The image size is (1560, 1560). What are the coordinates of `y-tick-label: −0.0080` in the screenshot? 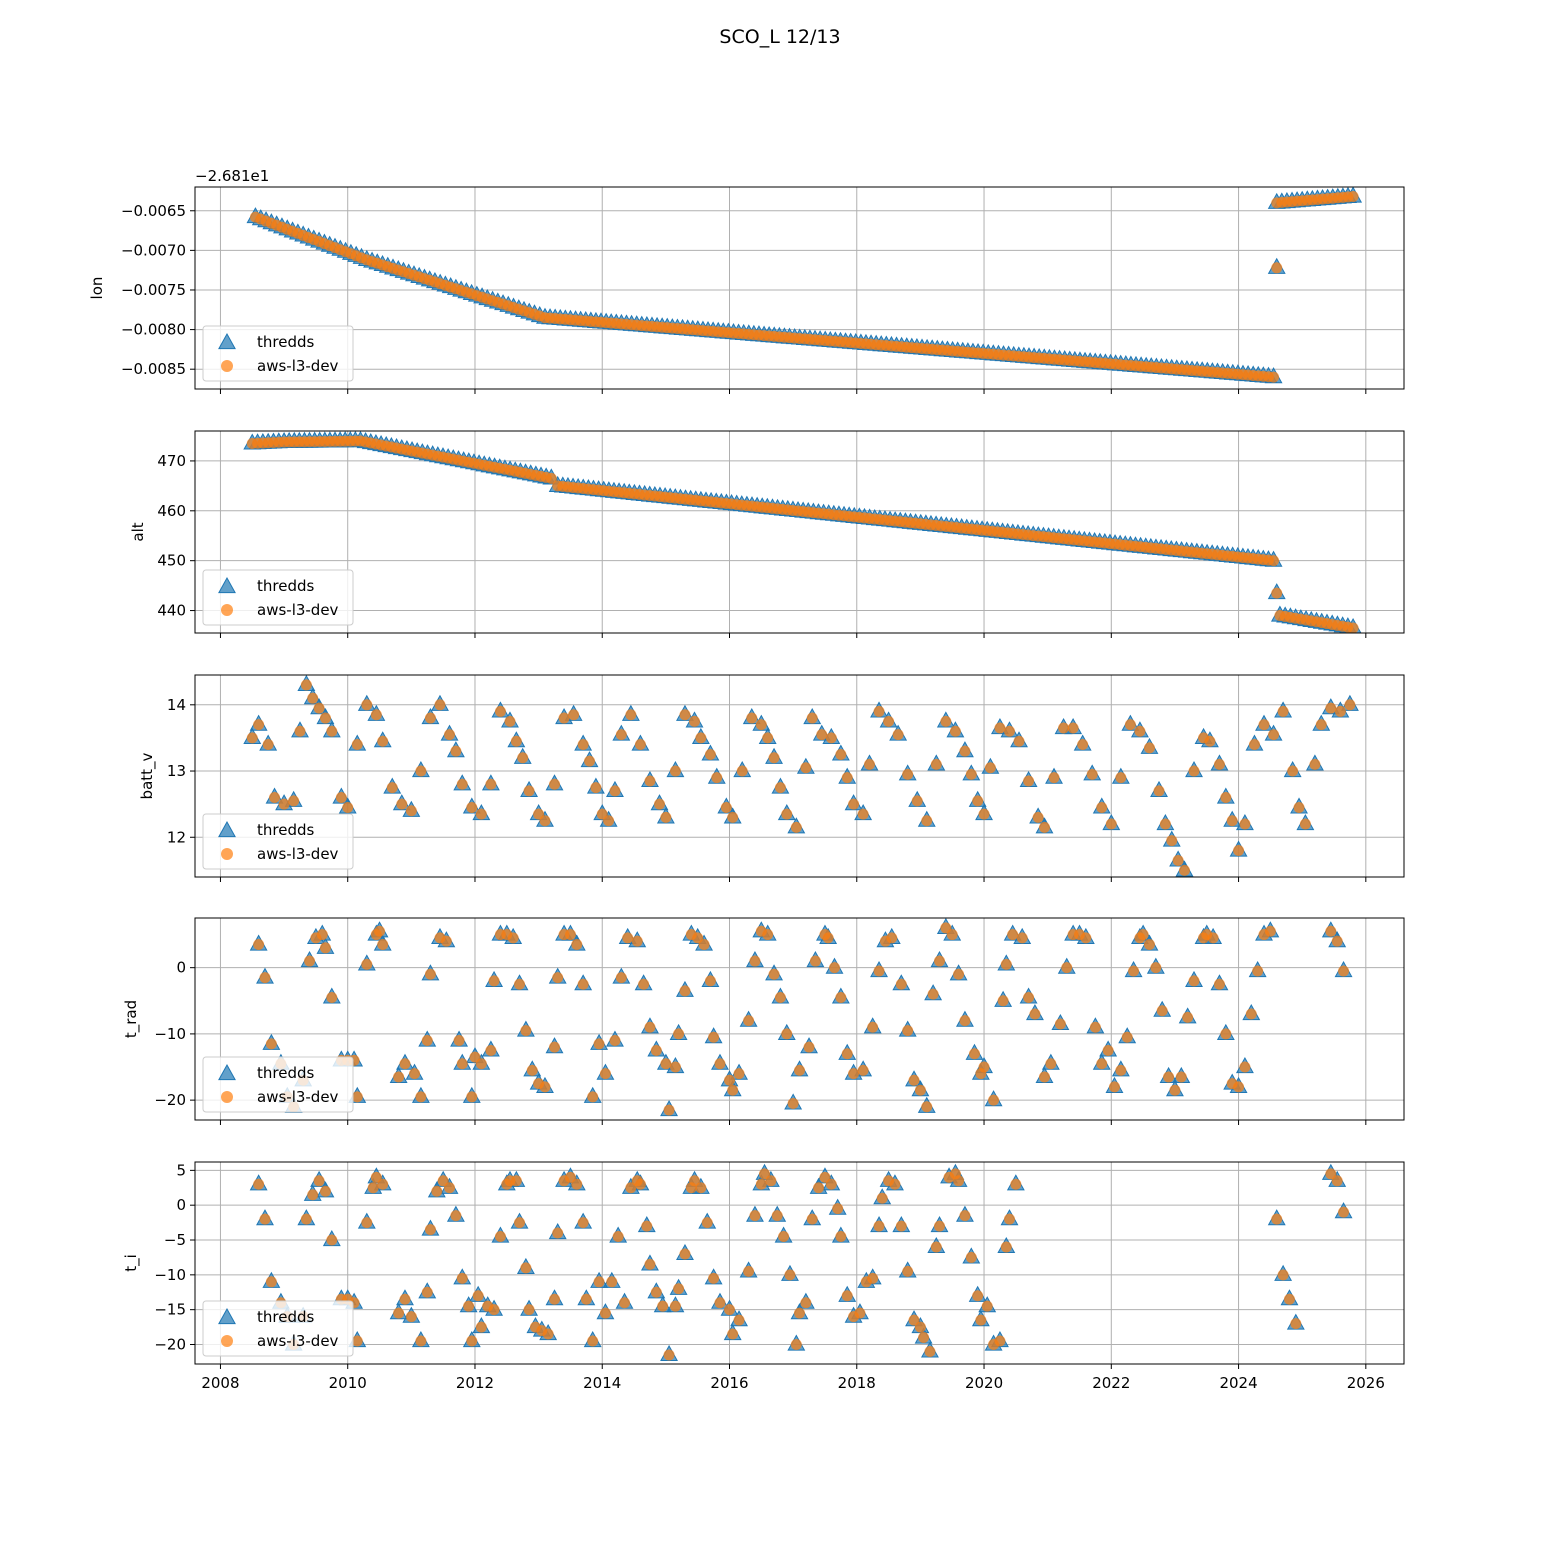 It's located at (153, 330).